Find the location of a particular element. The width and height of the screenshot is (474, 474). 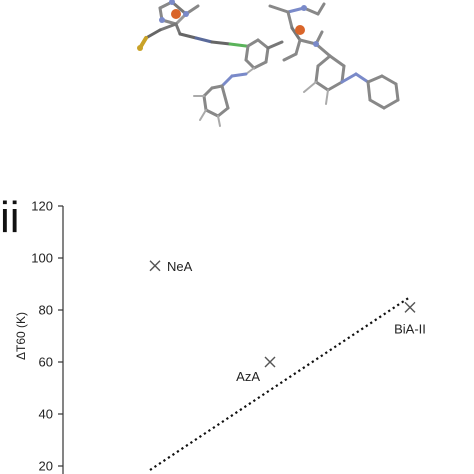

y-axis-label: ΔT60 (K) is located at coordinates (21, 336).